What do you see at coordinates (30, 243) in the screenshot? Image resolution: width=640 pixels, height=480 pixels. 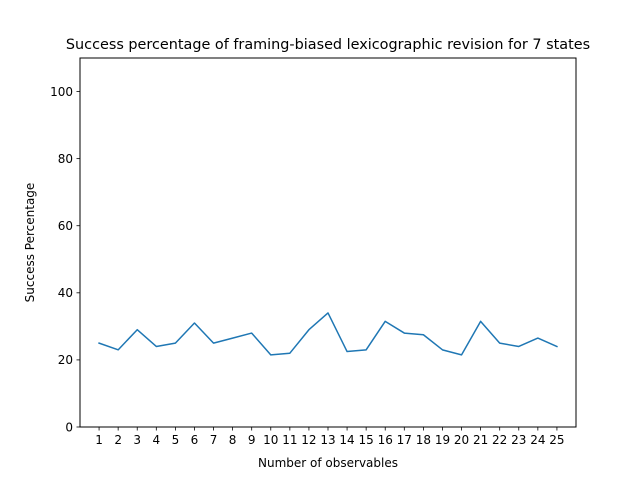 I see `y-axis-label: Success Percentage` at bounding box center [30, 243].